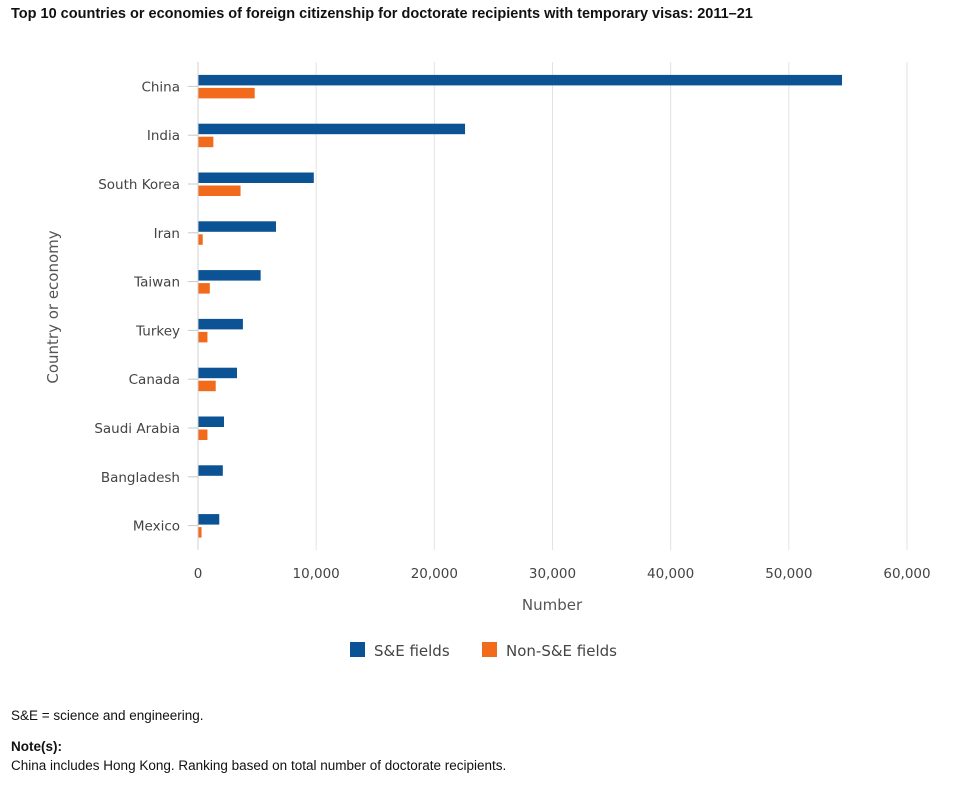  What do you see at coordinates (906, 574) in the screenshot?
I see `x-tick-label: 60,000` at bounding box center [906, 574].